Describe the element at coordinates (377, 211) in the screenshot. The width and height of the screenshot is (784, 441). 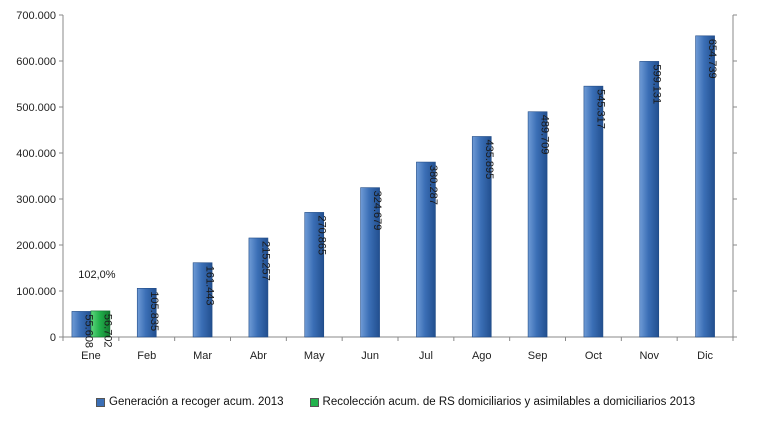
I see `data-label: 324.679` at that location.